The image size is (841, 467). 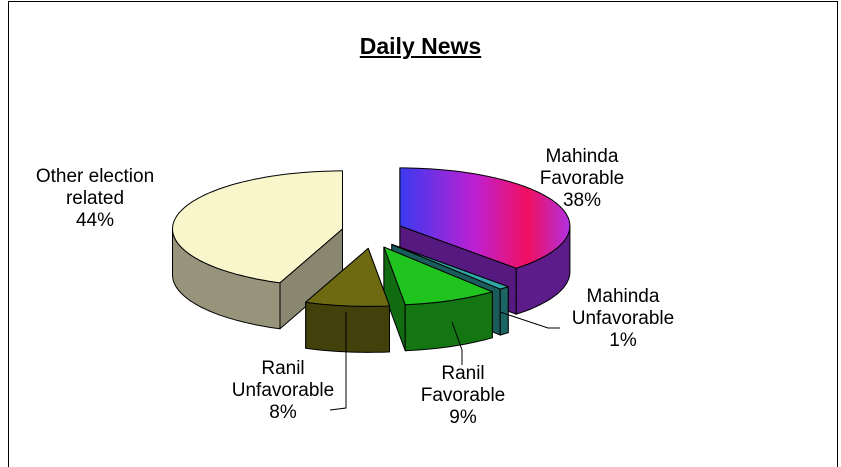 I want to click on slice-category: Mahinda Favorable, so click(x=582, y=167).